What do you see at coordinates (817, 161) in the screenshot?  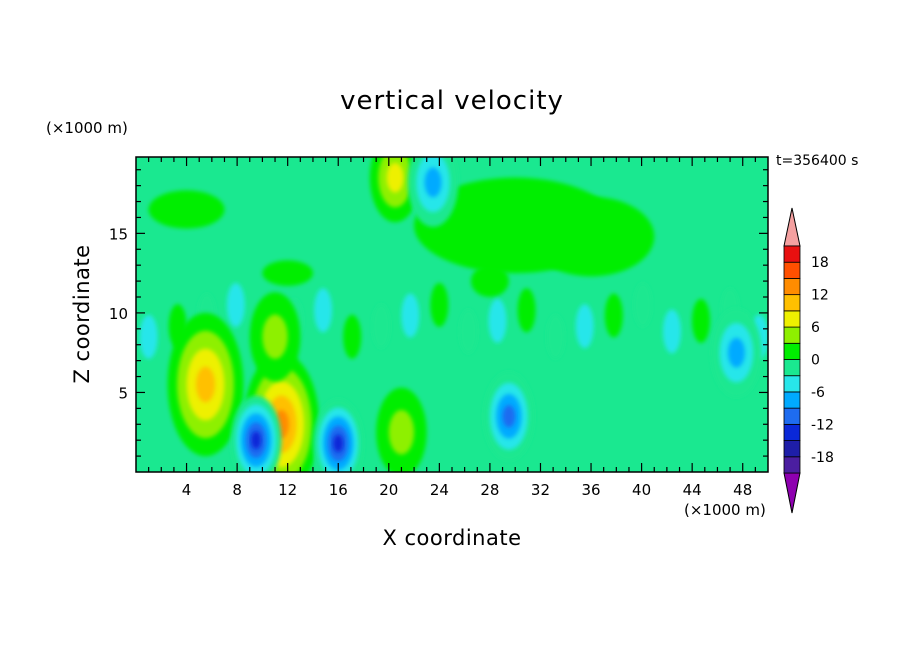 I see `time-label: t=356400 s` at bounding box center [817, 161].